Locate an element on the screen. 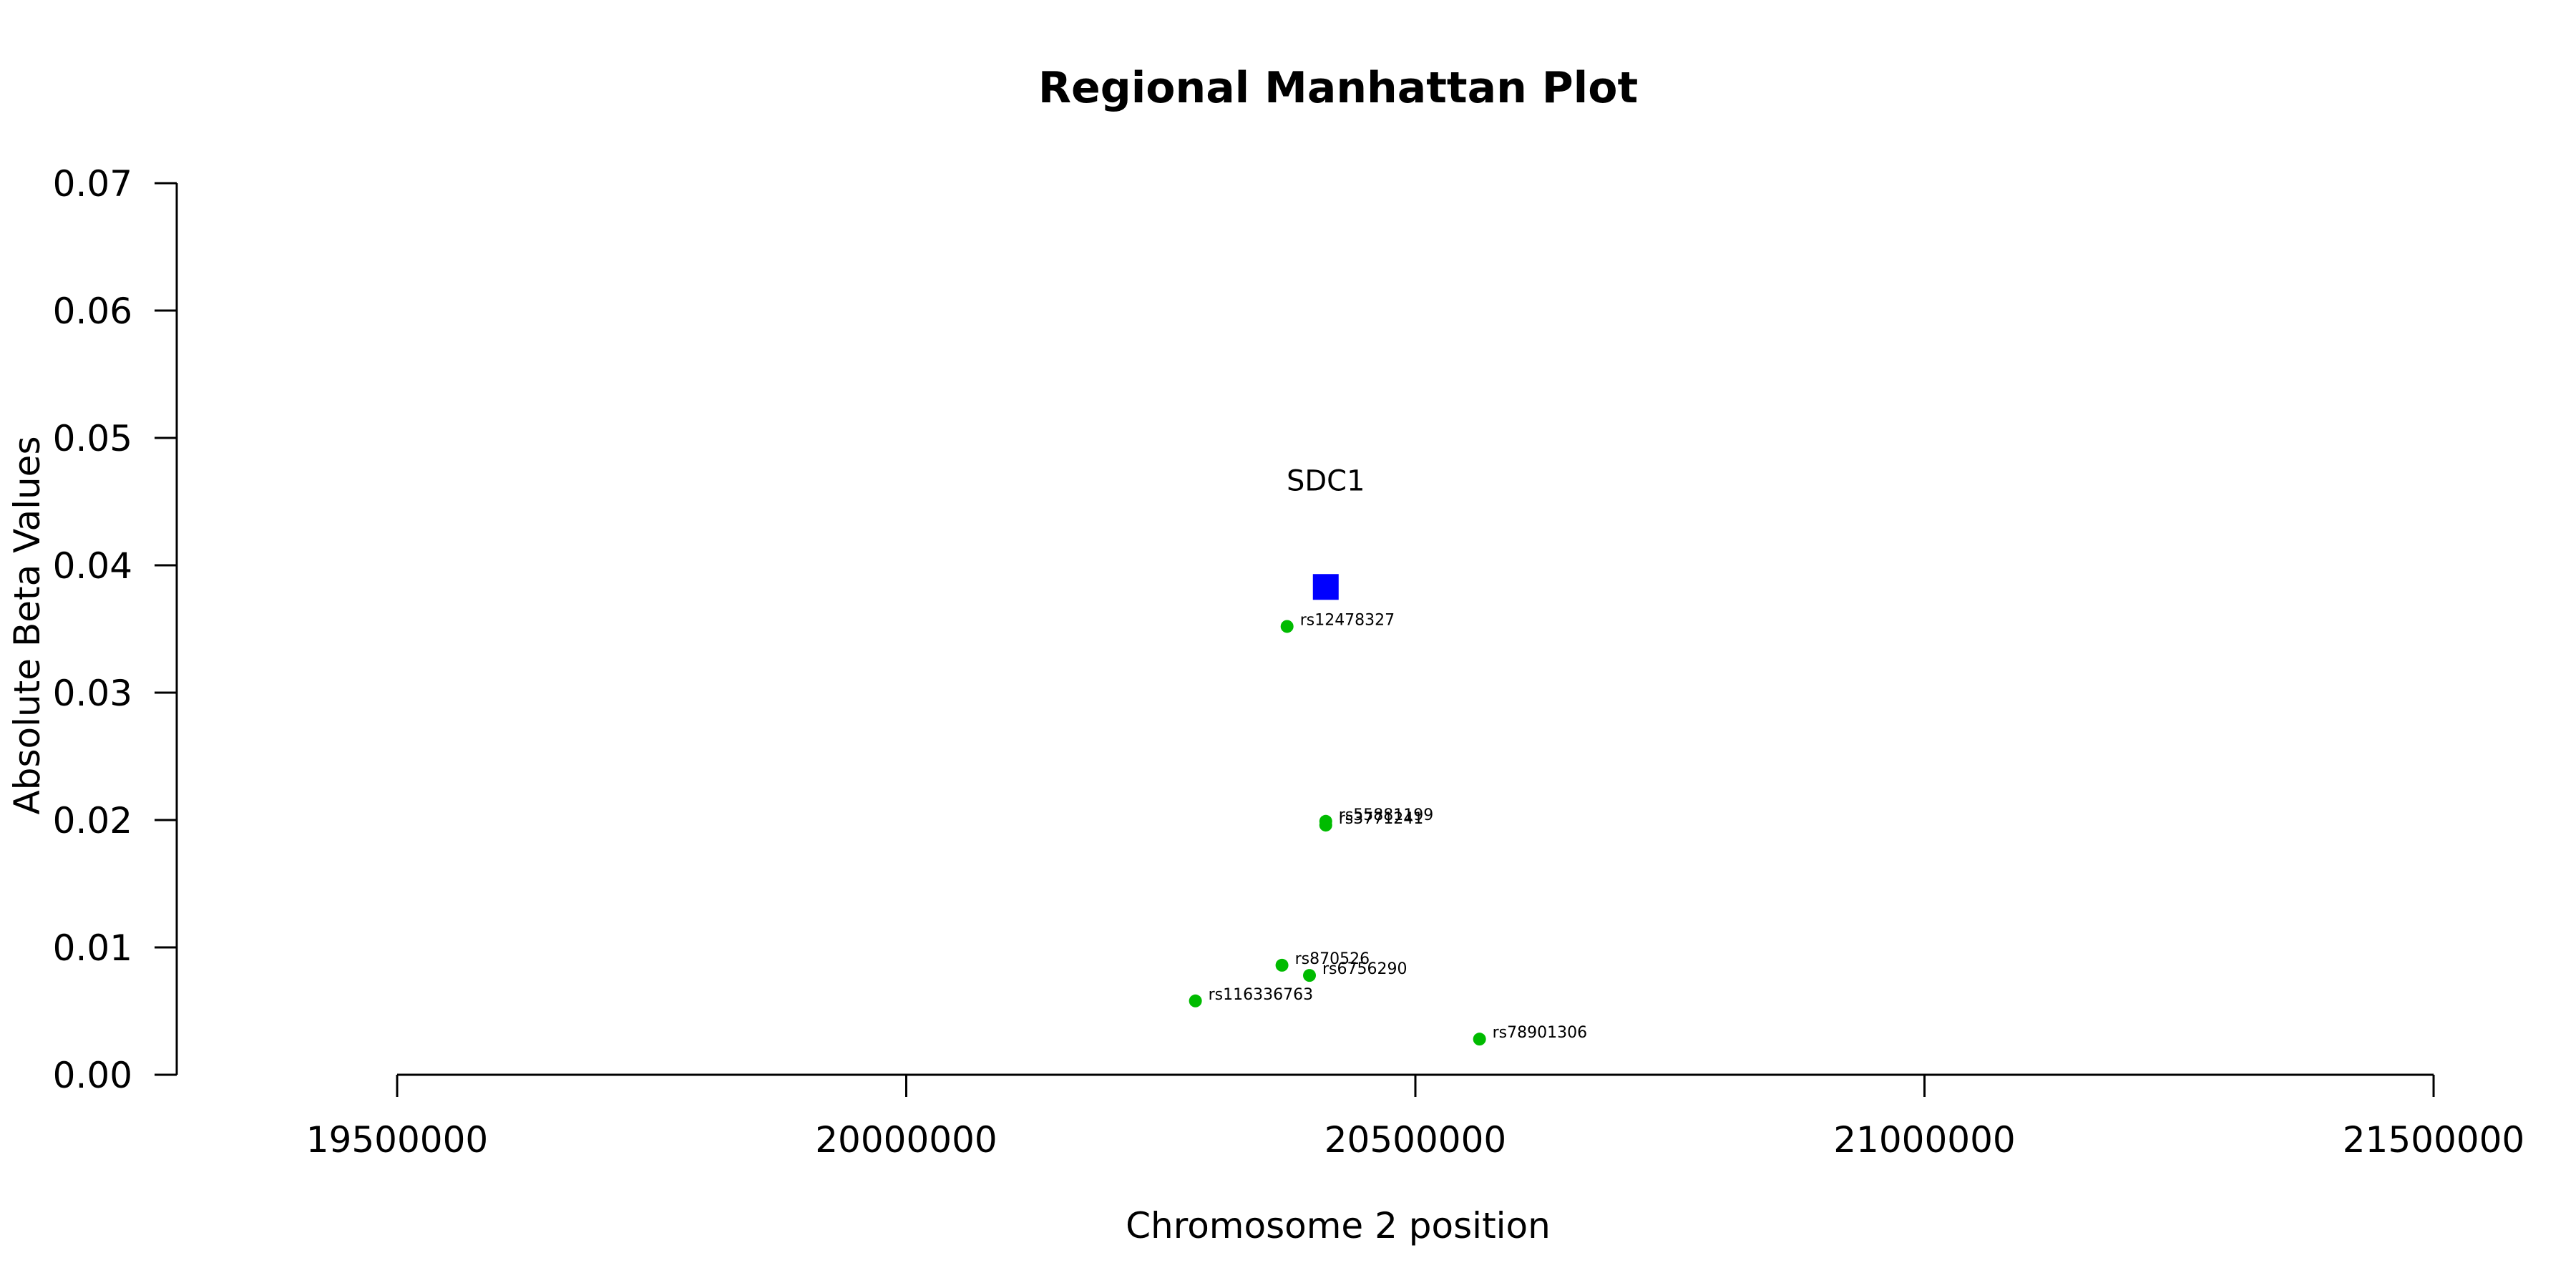 The image size is (2576, 1288). snp-label: rs78901306 is located at coordinates (1540, 1033).